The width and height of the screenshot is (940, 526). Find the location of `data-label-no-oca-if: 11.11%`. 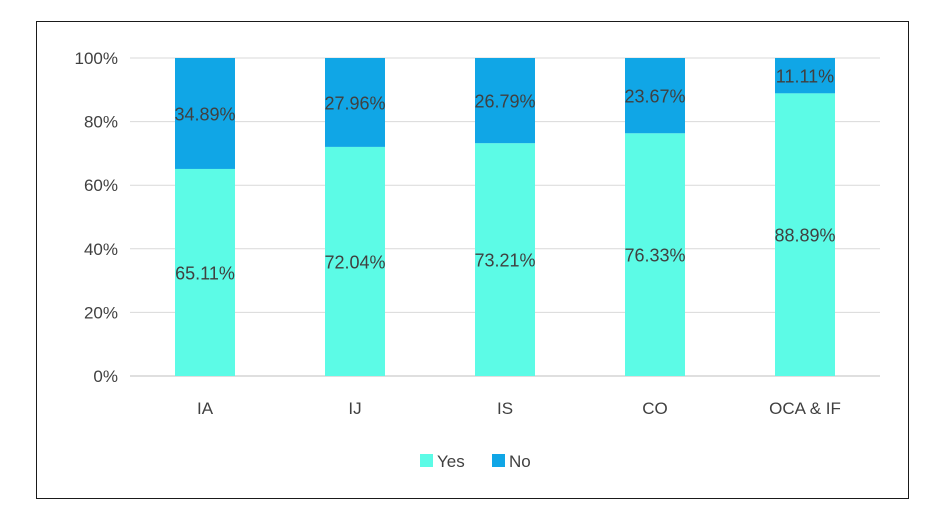

data-label-no-oca-if: 11.11% is located at coordinates (805, 77).